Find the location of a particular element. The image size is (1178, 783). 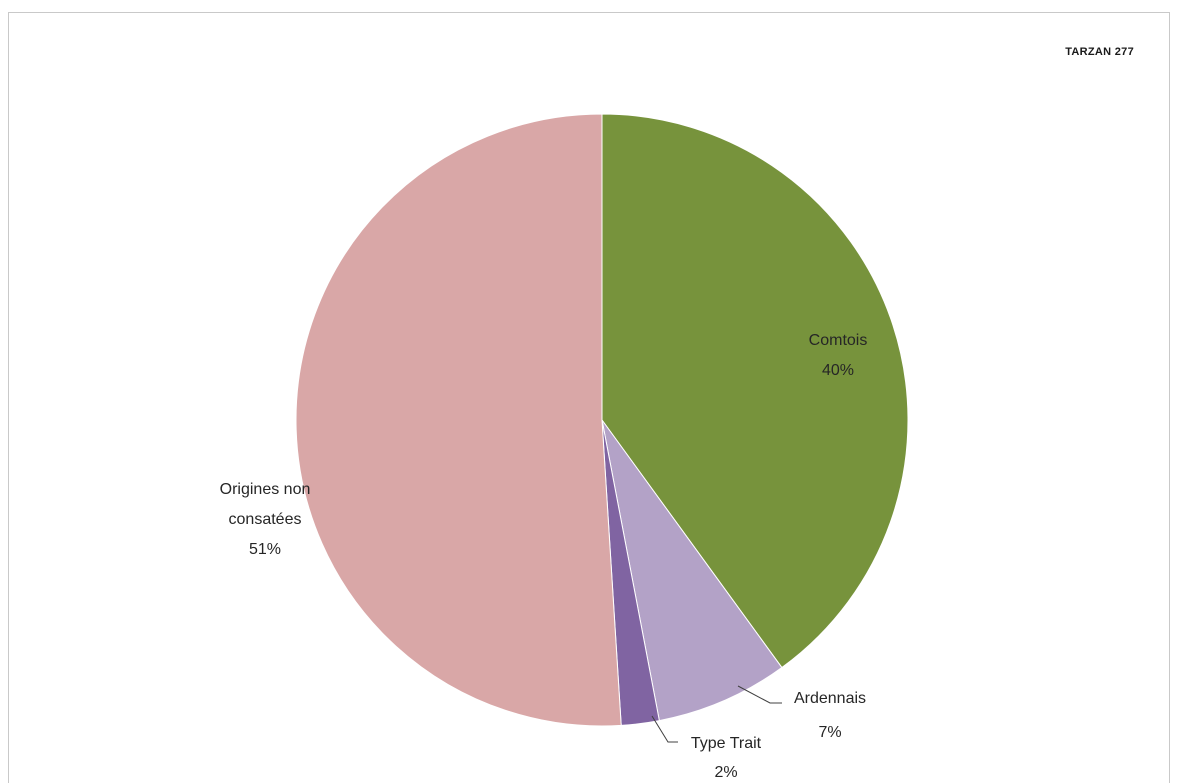

chart-title: TARZAN 277 is located at coordinates (1099, 52).